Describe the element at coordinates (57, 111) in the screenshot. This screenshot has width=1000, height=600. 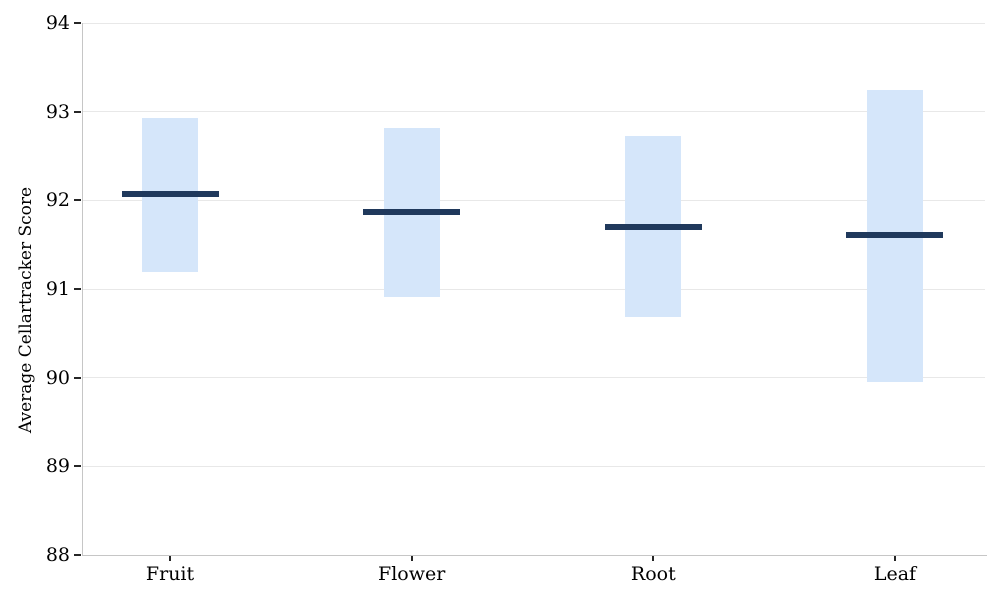
I see `y-tick-label: 93` at that location.